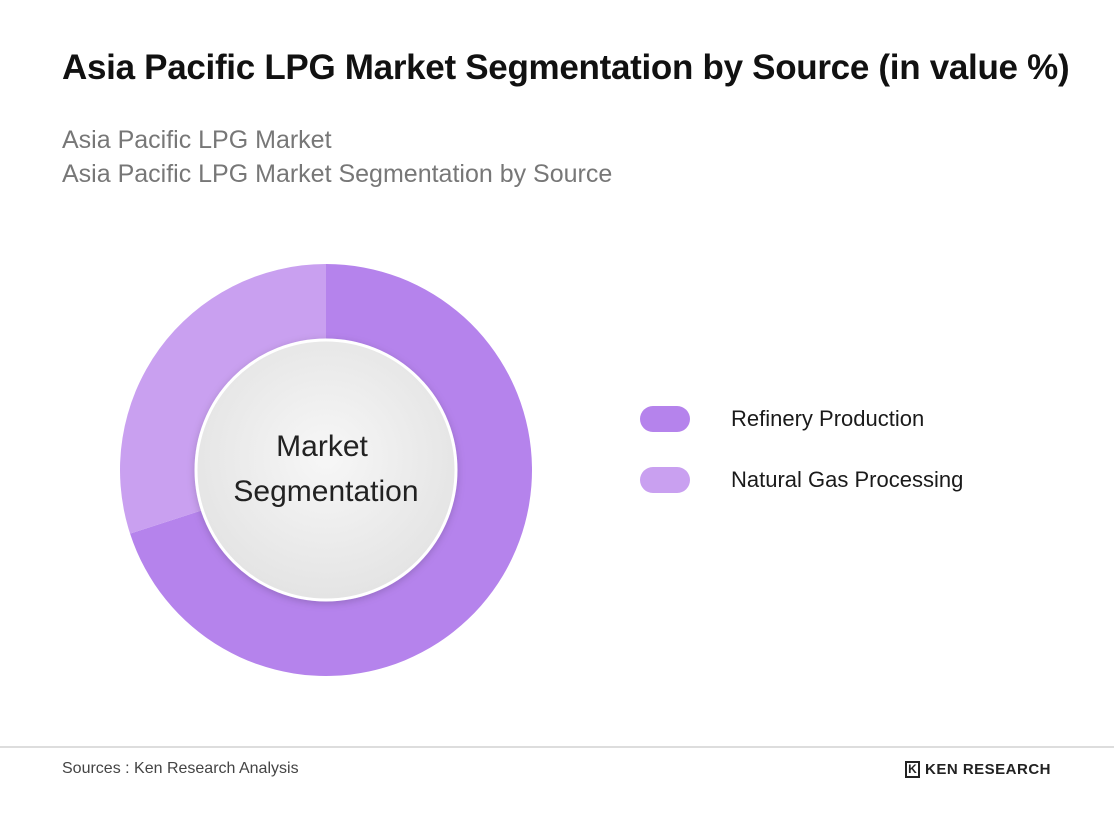 Image resolution: width=1114 pixels, height=835 pixels. I want to click on legend-label: Refinery Production, so click(828, 418).